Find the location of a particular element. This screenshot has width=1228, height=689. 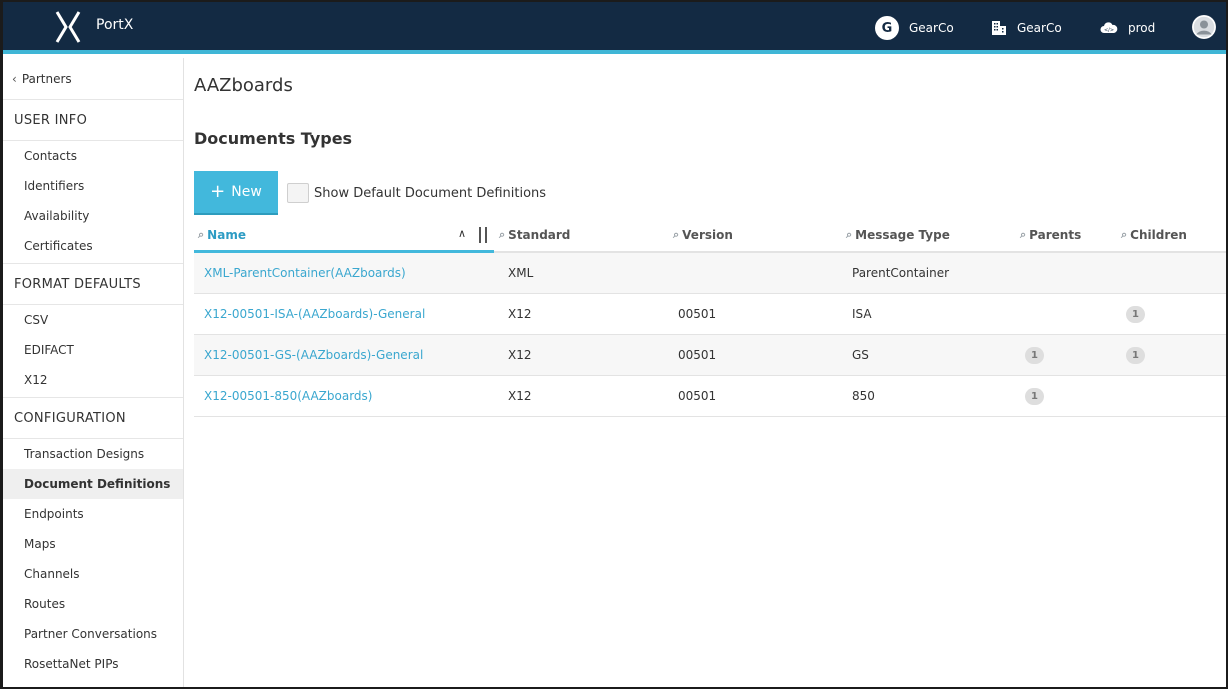

top-bar: PortX G GearCo GearCo is located at coordinates (614, 28).